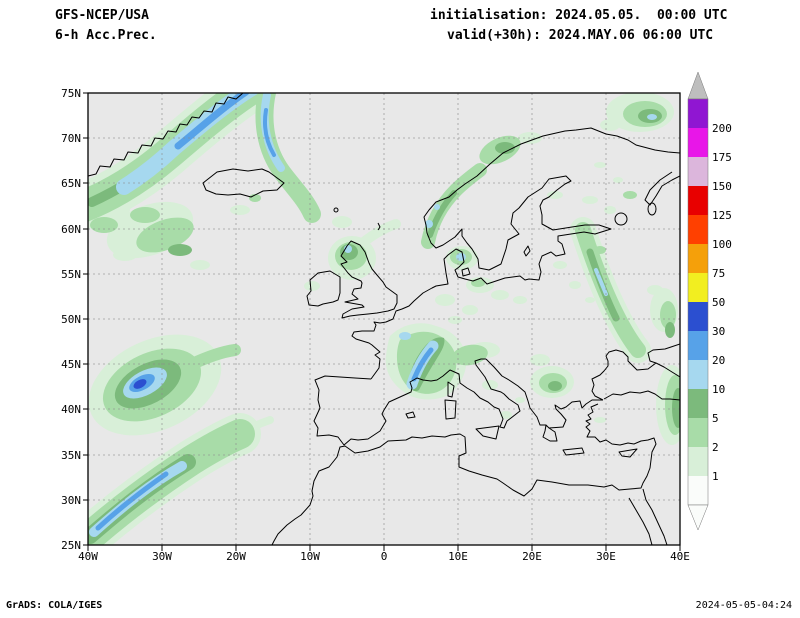 The width and height of the screenshot is (800, 618). I want to click on coastline-anatolia-africa, so click(475, 467).